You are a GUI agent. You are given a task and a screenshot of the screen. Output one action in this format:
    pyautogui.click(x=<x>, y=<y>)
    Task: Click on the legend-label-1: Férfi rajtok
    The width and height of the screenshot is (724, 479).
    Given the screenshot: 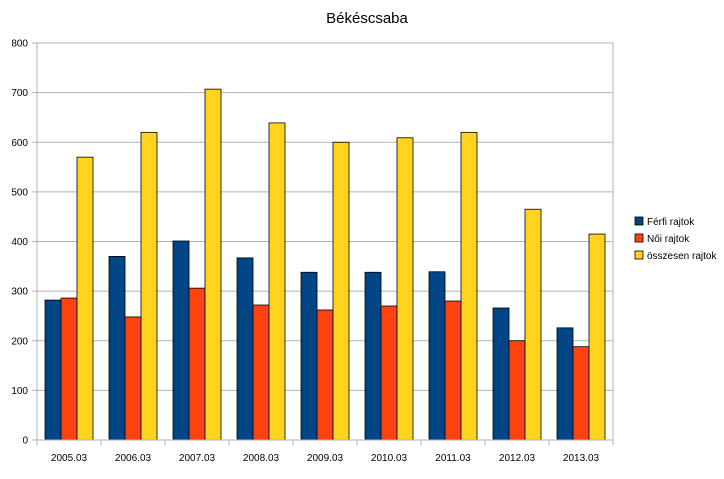 What is the action you would take?
    pyautogui.click(x=671, y=222)
    